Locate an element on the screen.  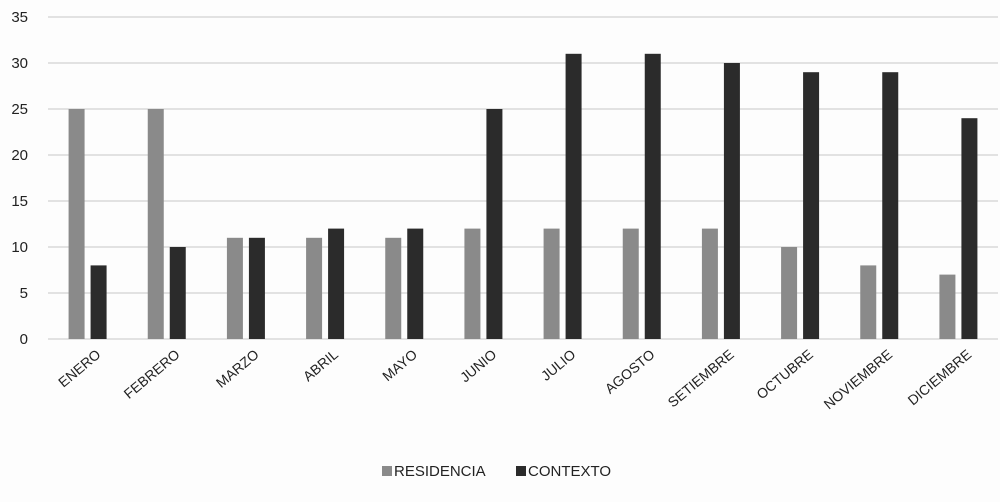
bar-contexto-abril is located at coordinates (336, 283).